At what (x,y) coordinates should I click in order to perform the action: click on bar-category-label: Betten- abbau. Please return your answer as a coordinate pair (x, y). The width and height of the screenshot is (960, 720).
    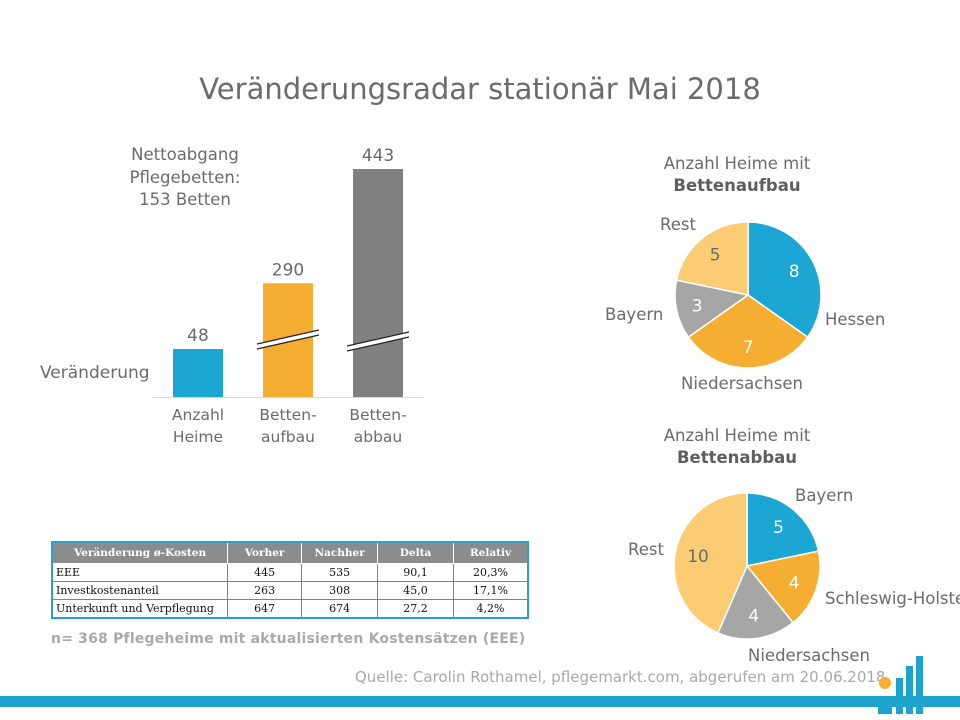
    Looking at the image, I should click on (378, 426).